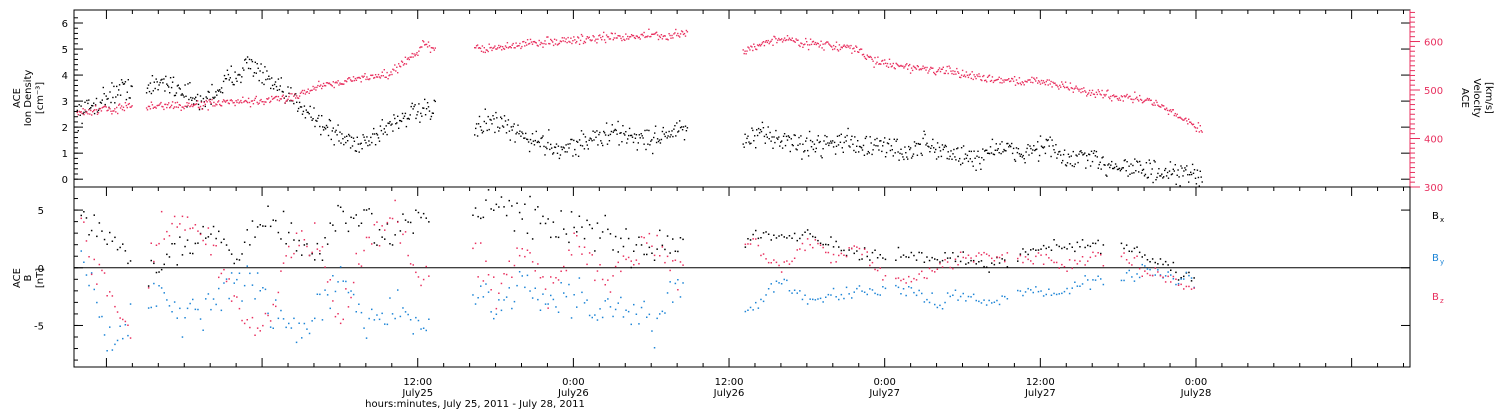  Describe the element at coordinates (1442, 301) in the screenshot. I see `legend-subscript-z: z` at that location.